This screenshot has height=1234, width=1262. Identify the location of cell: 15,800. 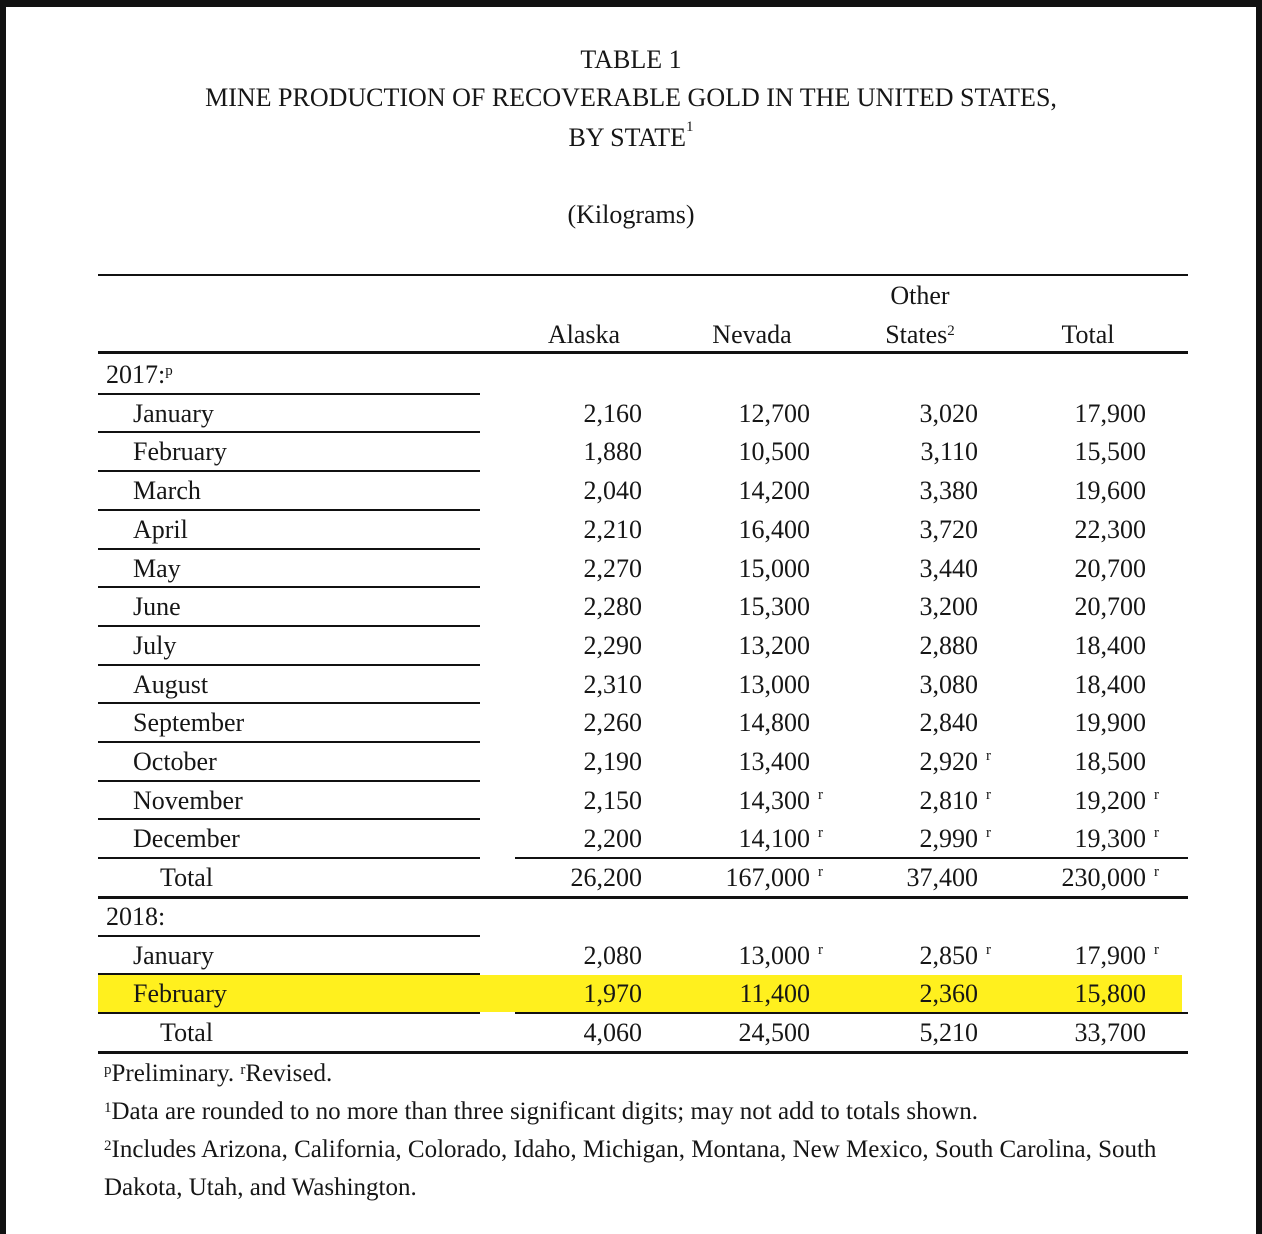
(1111, 994).